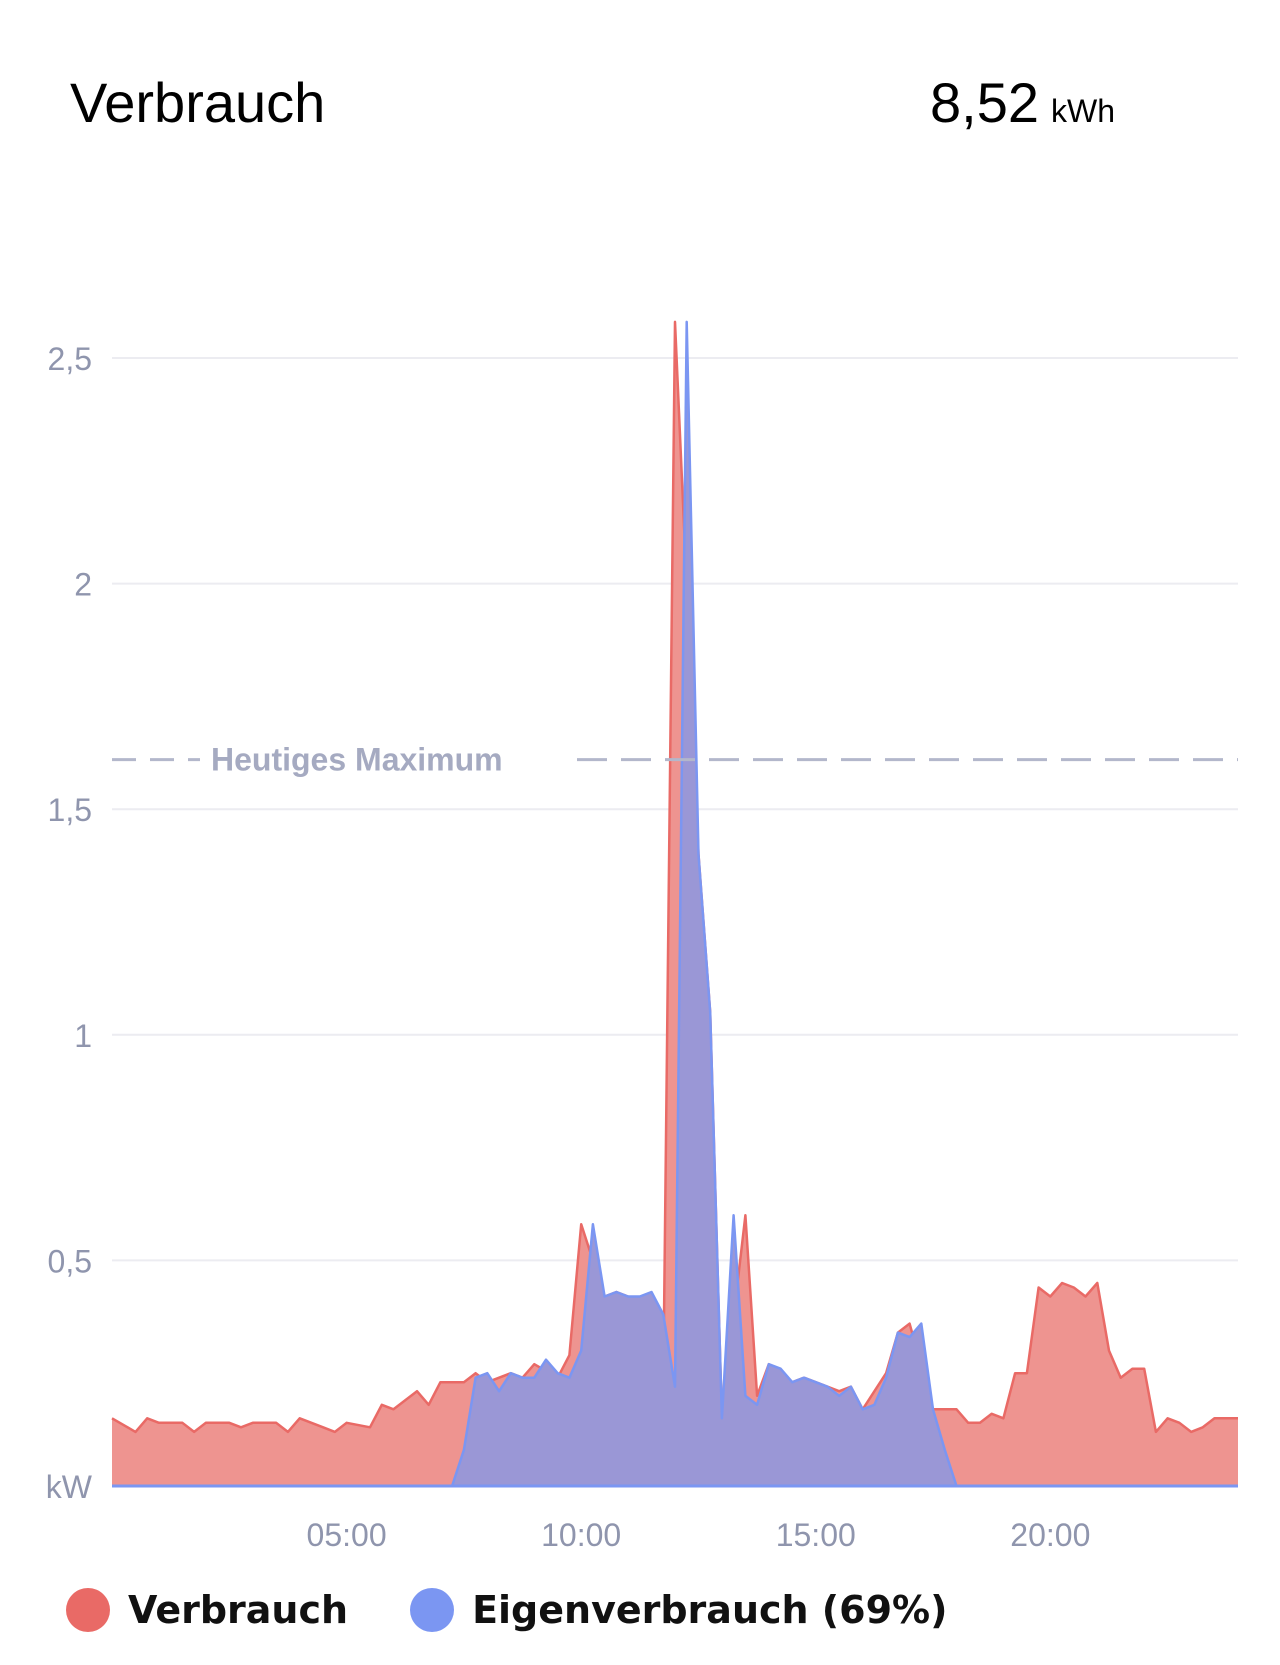 Image resolution: width=1280 pixels, height=1665 pixels. I want to click on legend-dot-eigenverbrauch, so click(432, 1610).